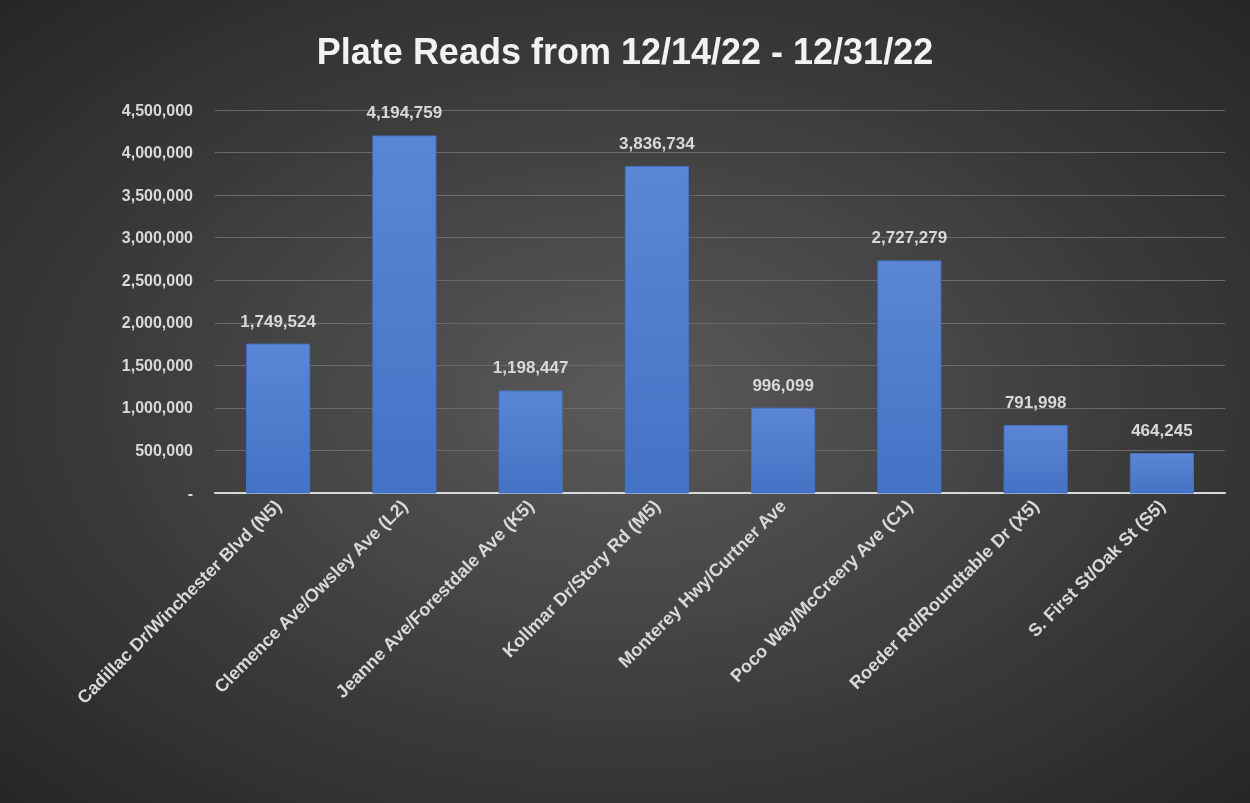 The height and width of the screenshot is (803, 1250). Describe the element at coordinates (157, 195) in the screenshot. I see `y-tick-label: 3,500,000` at that location.